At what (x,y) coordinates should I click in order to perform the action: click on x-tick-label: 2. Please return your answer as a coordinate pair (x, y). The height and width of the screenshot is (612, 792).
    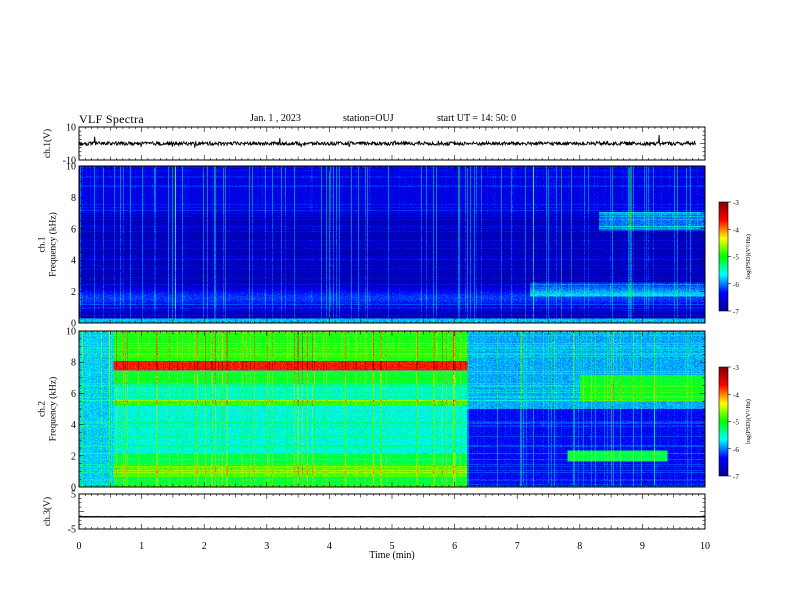
    Looking at the image, I should click on (204, 546).